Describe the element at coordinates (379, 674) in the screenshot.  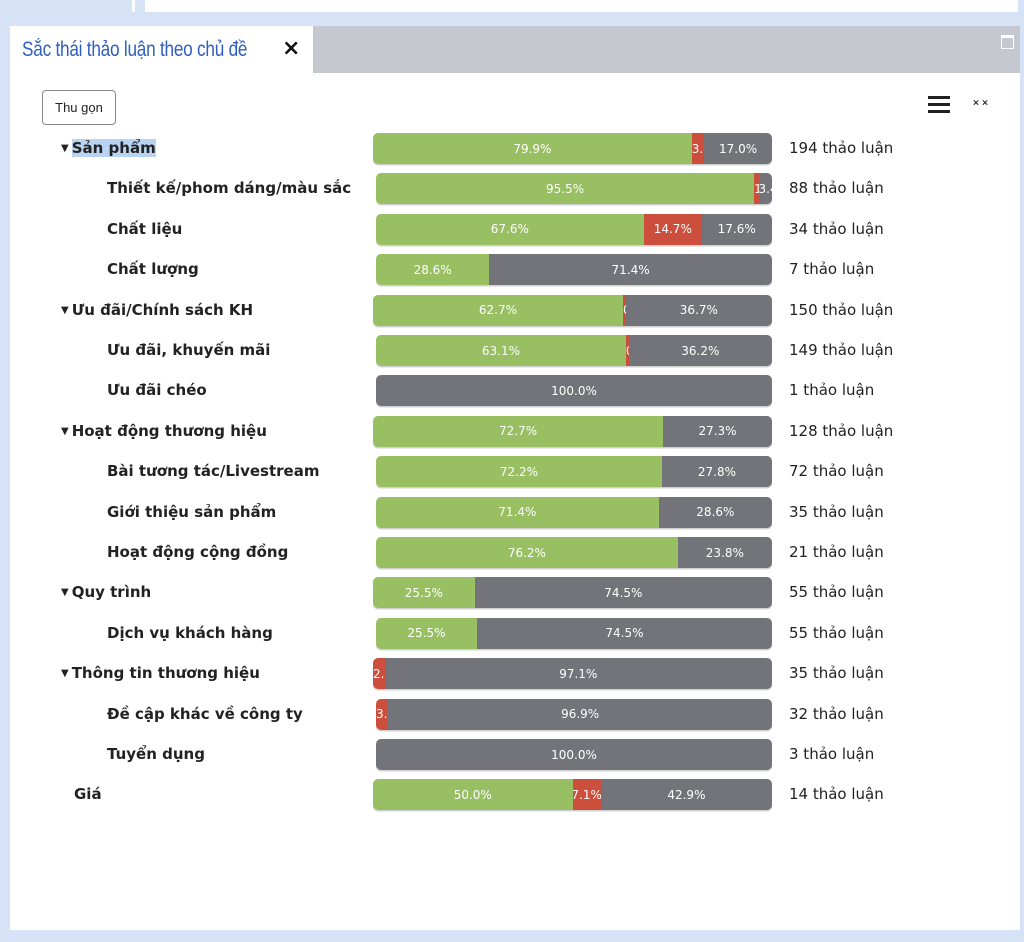
I see `negative-segment: 2.9%` at that location.